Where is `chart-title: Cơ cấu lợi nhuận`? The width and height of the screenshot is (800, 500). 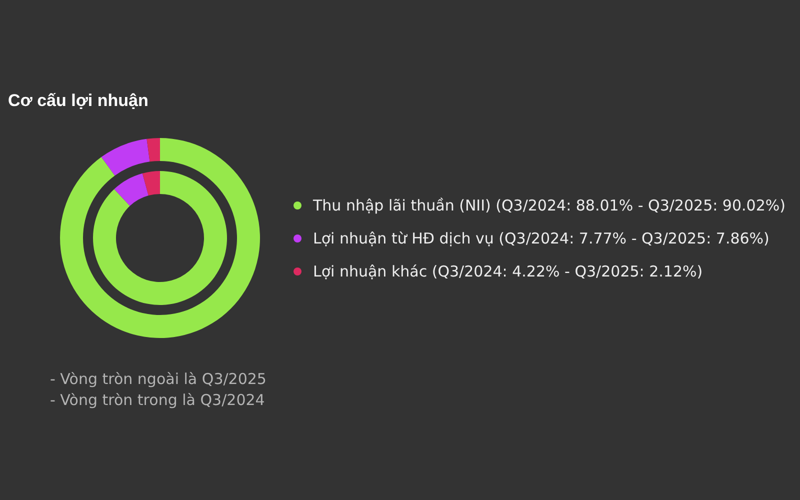
chart-title: Cơ cấu lợi nhuận is located at coordinates (78, 100).